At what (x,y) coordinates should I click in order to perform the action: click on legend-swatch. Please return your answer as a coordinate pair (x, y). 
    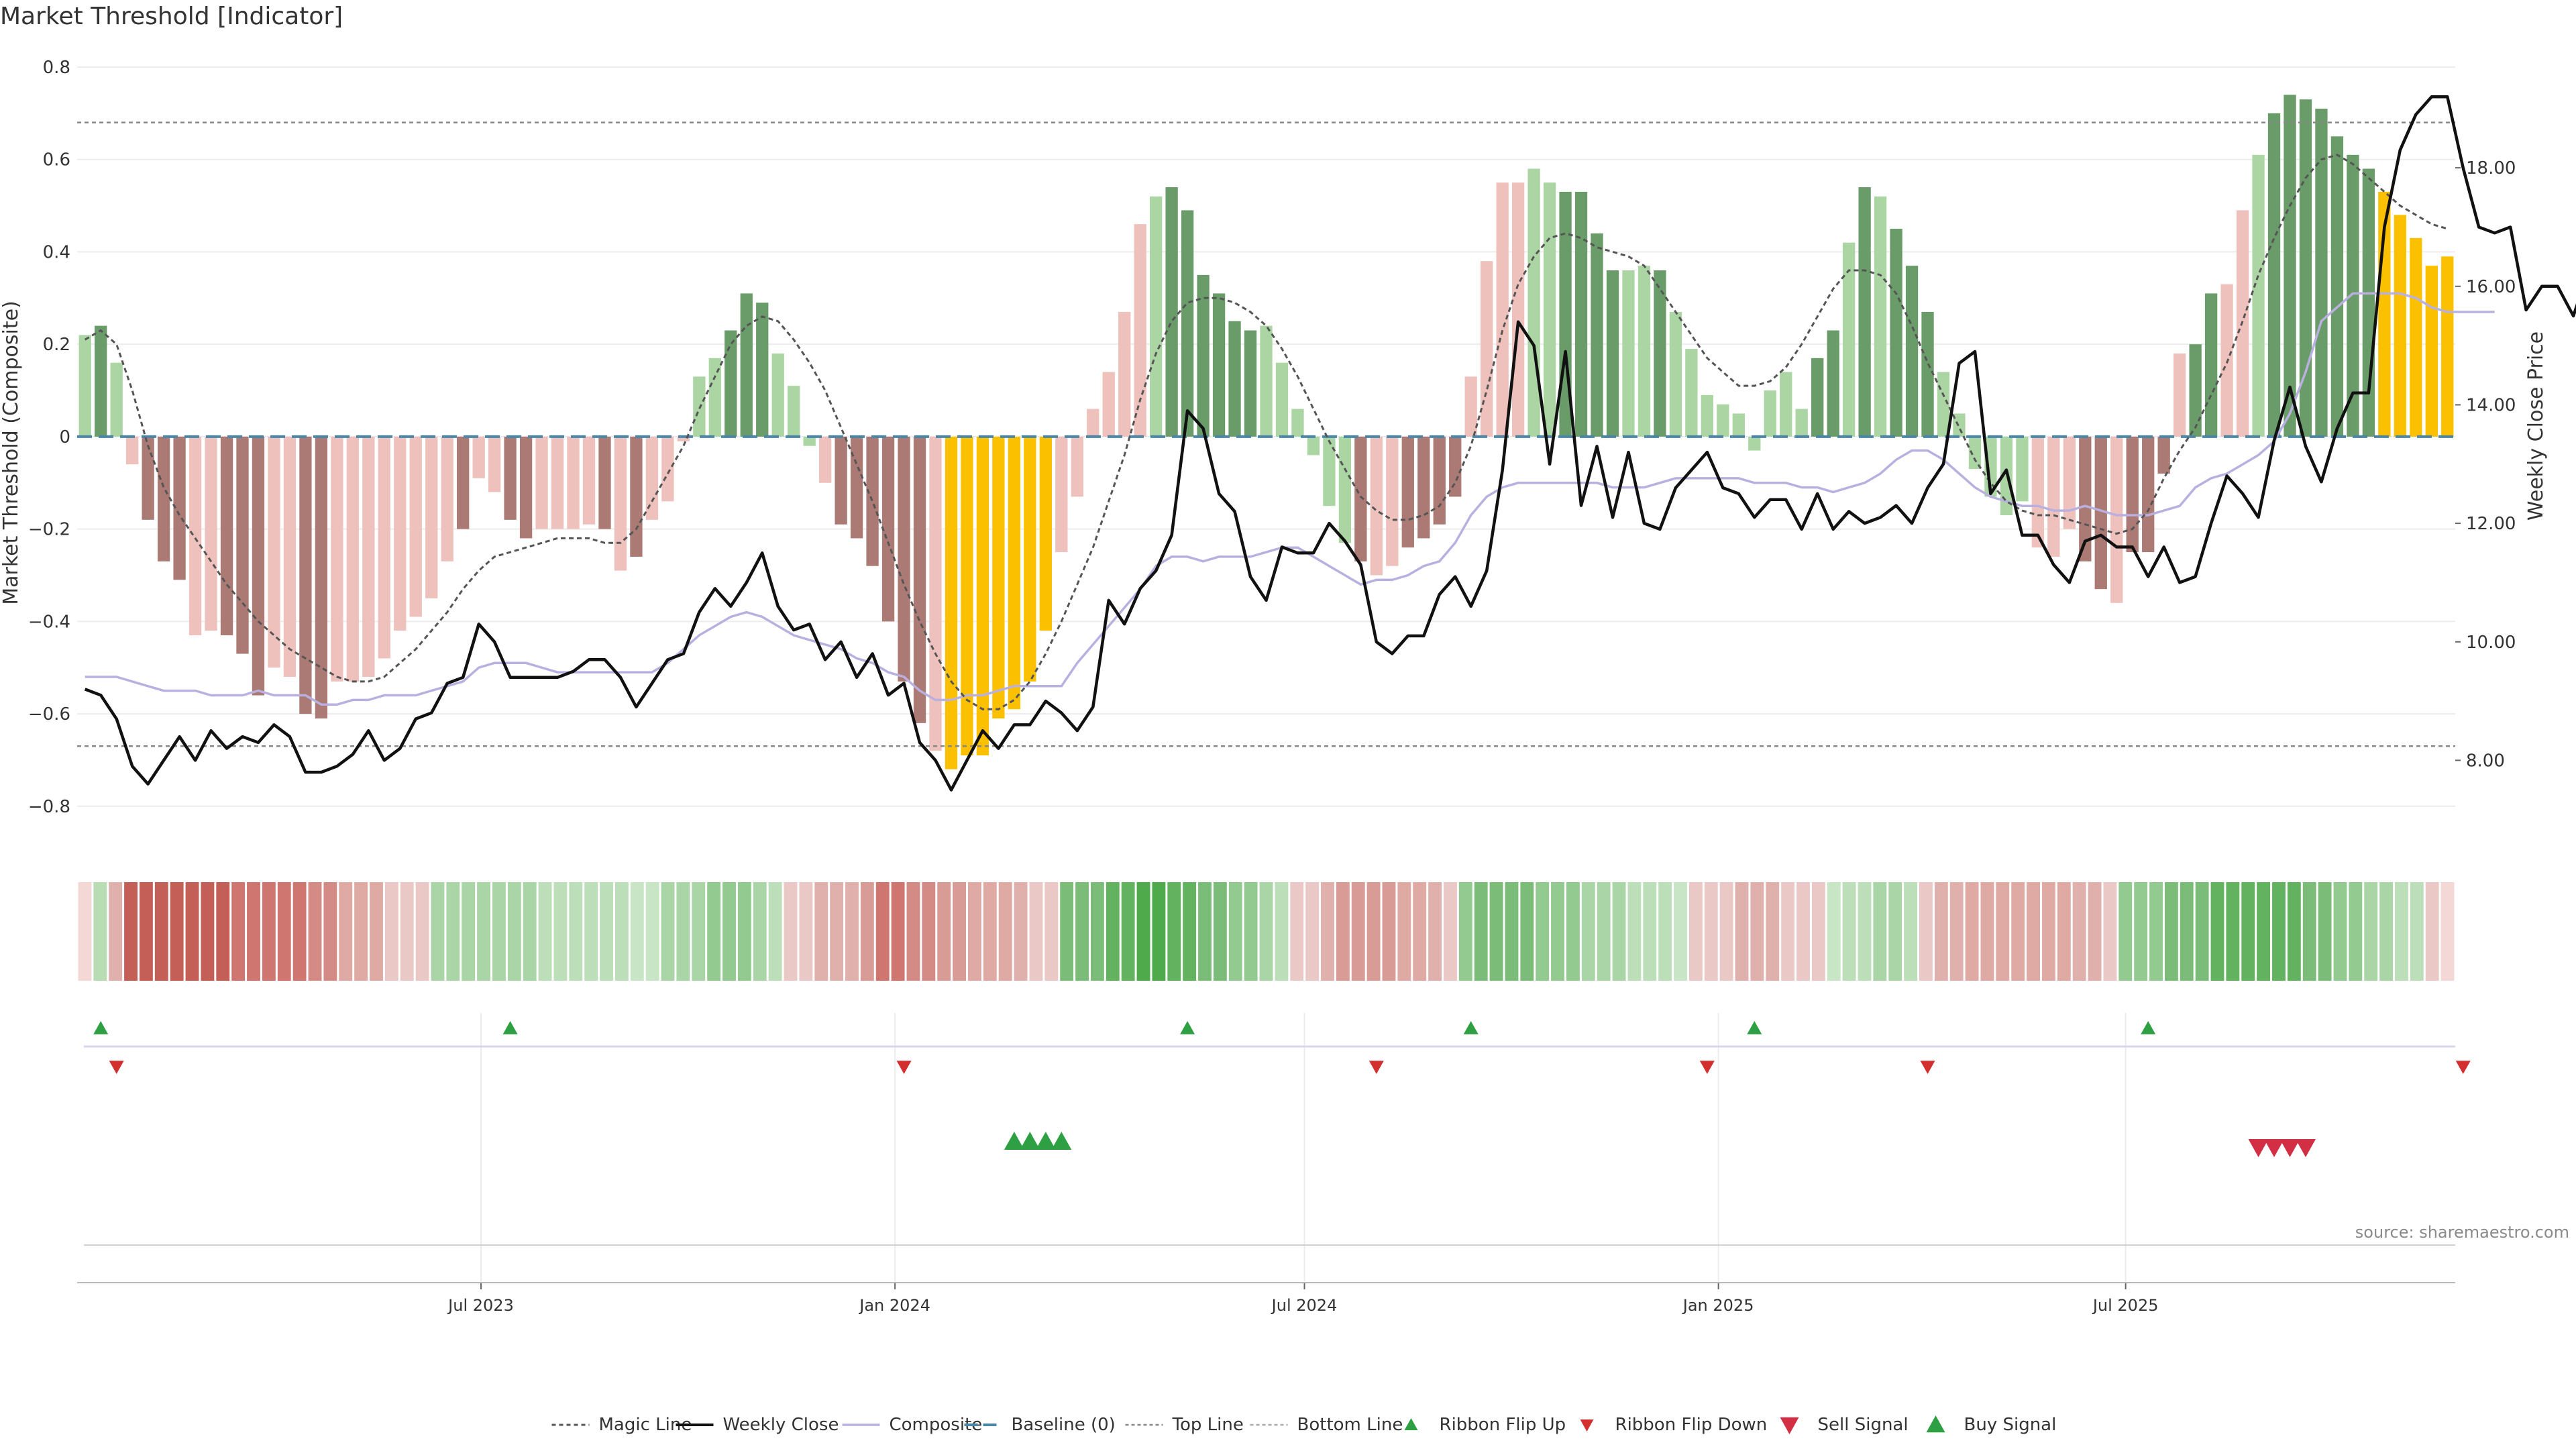
    Looking at the image, I should click on (1411, 1424).